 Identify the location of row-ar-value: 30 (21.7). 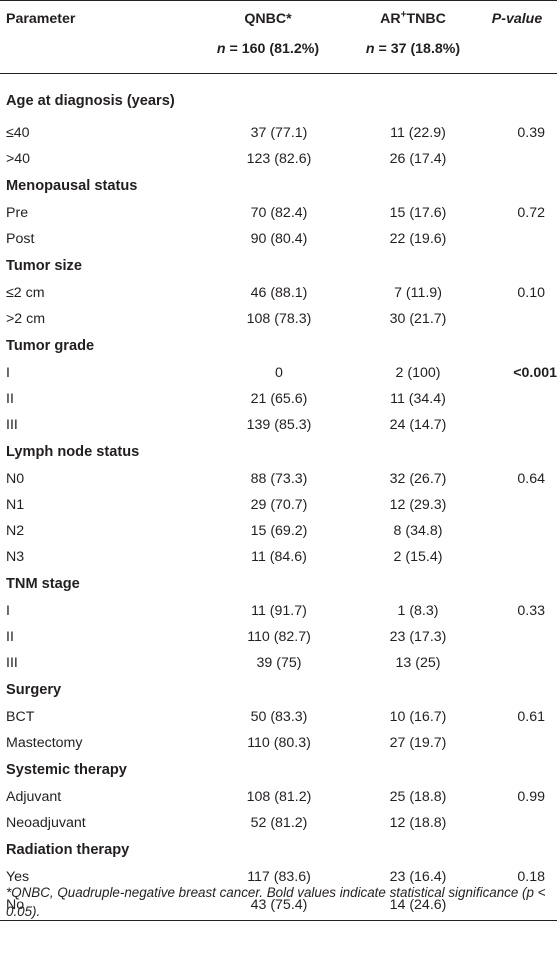
(418, 319).